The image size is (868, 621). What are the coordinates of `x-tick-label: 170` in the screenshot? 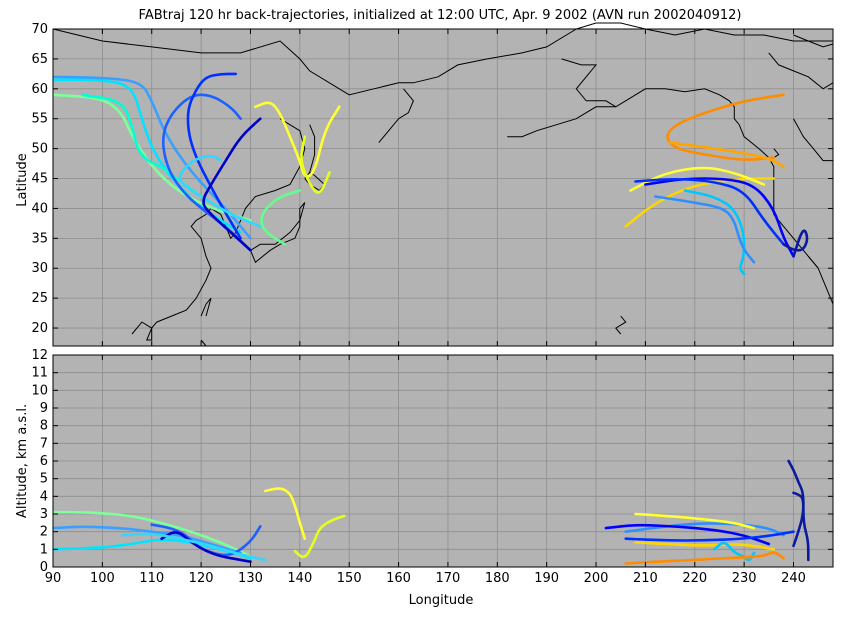 It's located at (448, 578).